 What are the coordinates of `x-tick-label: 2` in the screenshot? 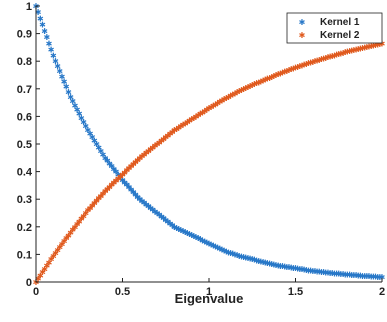 It's located at (382, 292).